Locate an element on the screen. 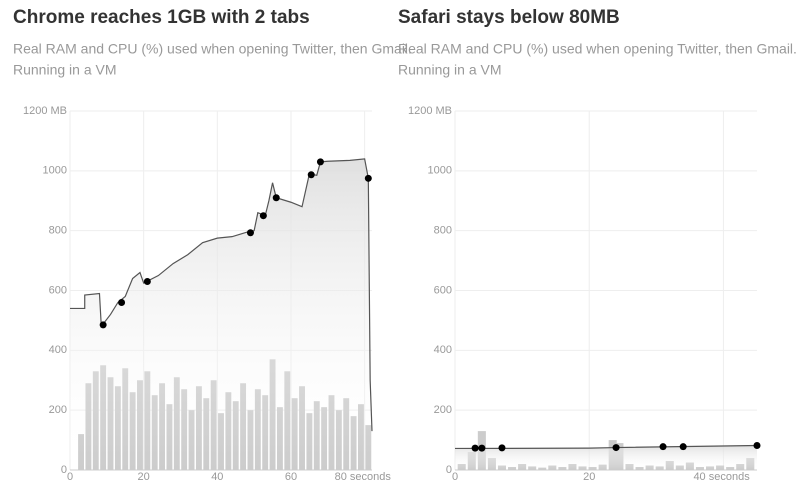 Image resolution: width=800 pixels, height=498 pixels. ram-area is located at coordinates (606, 457).